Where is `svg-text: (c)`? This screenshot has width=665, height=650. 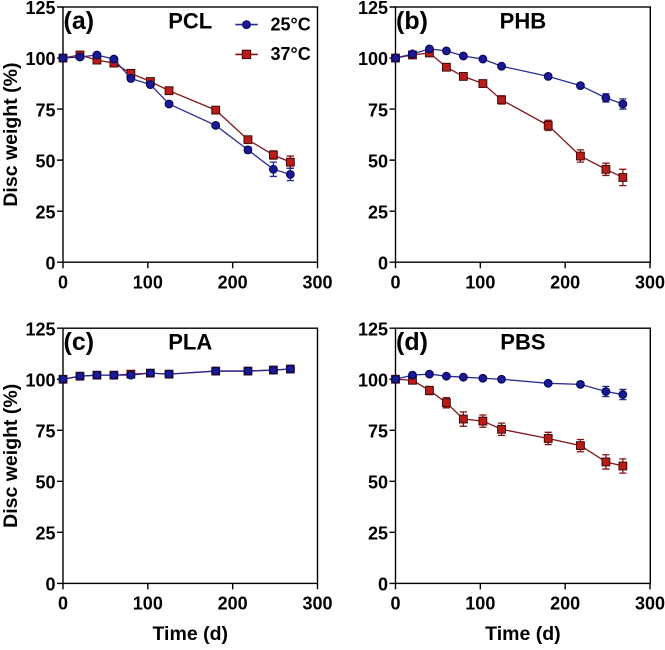 svg-text: (c) is located at coordinates (79, 342).